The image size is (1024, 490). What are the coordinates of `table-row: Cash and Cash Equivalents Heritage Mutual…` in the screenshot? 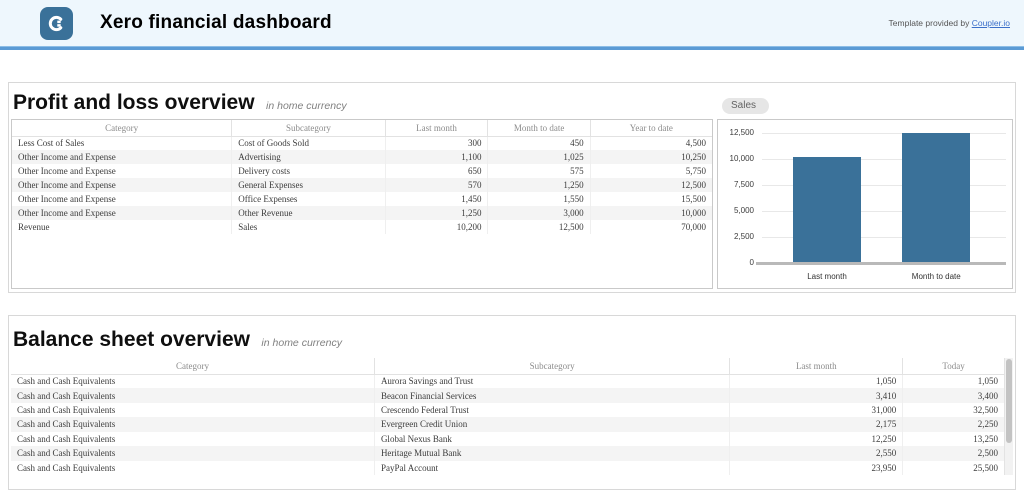 It's located at (507, 453).